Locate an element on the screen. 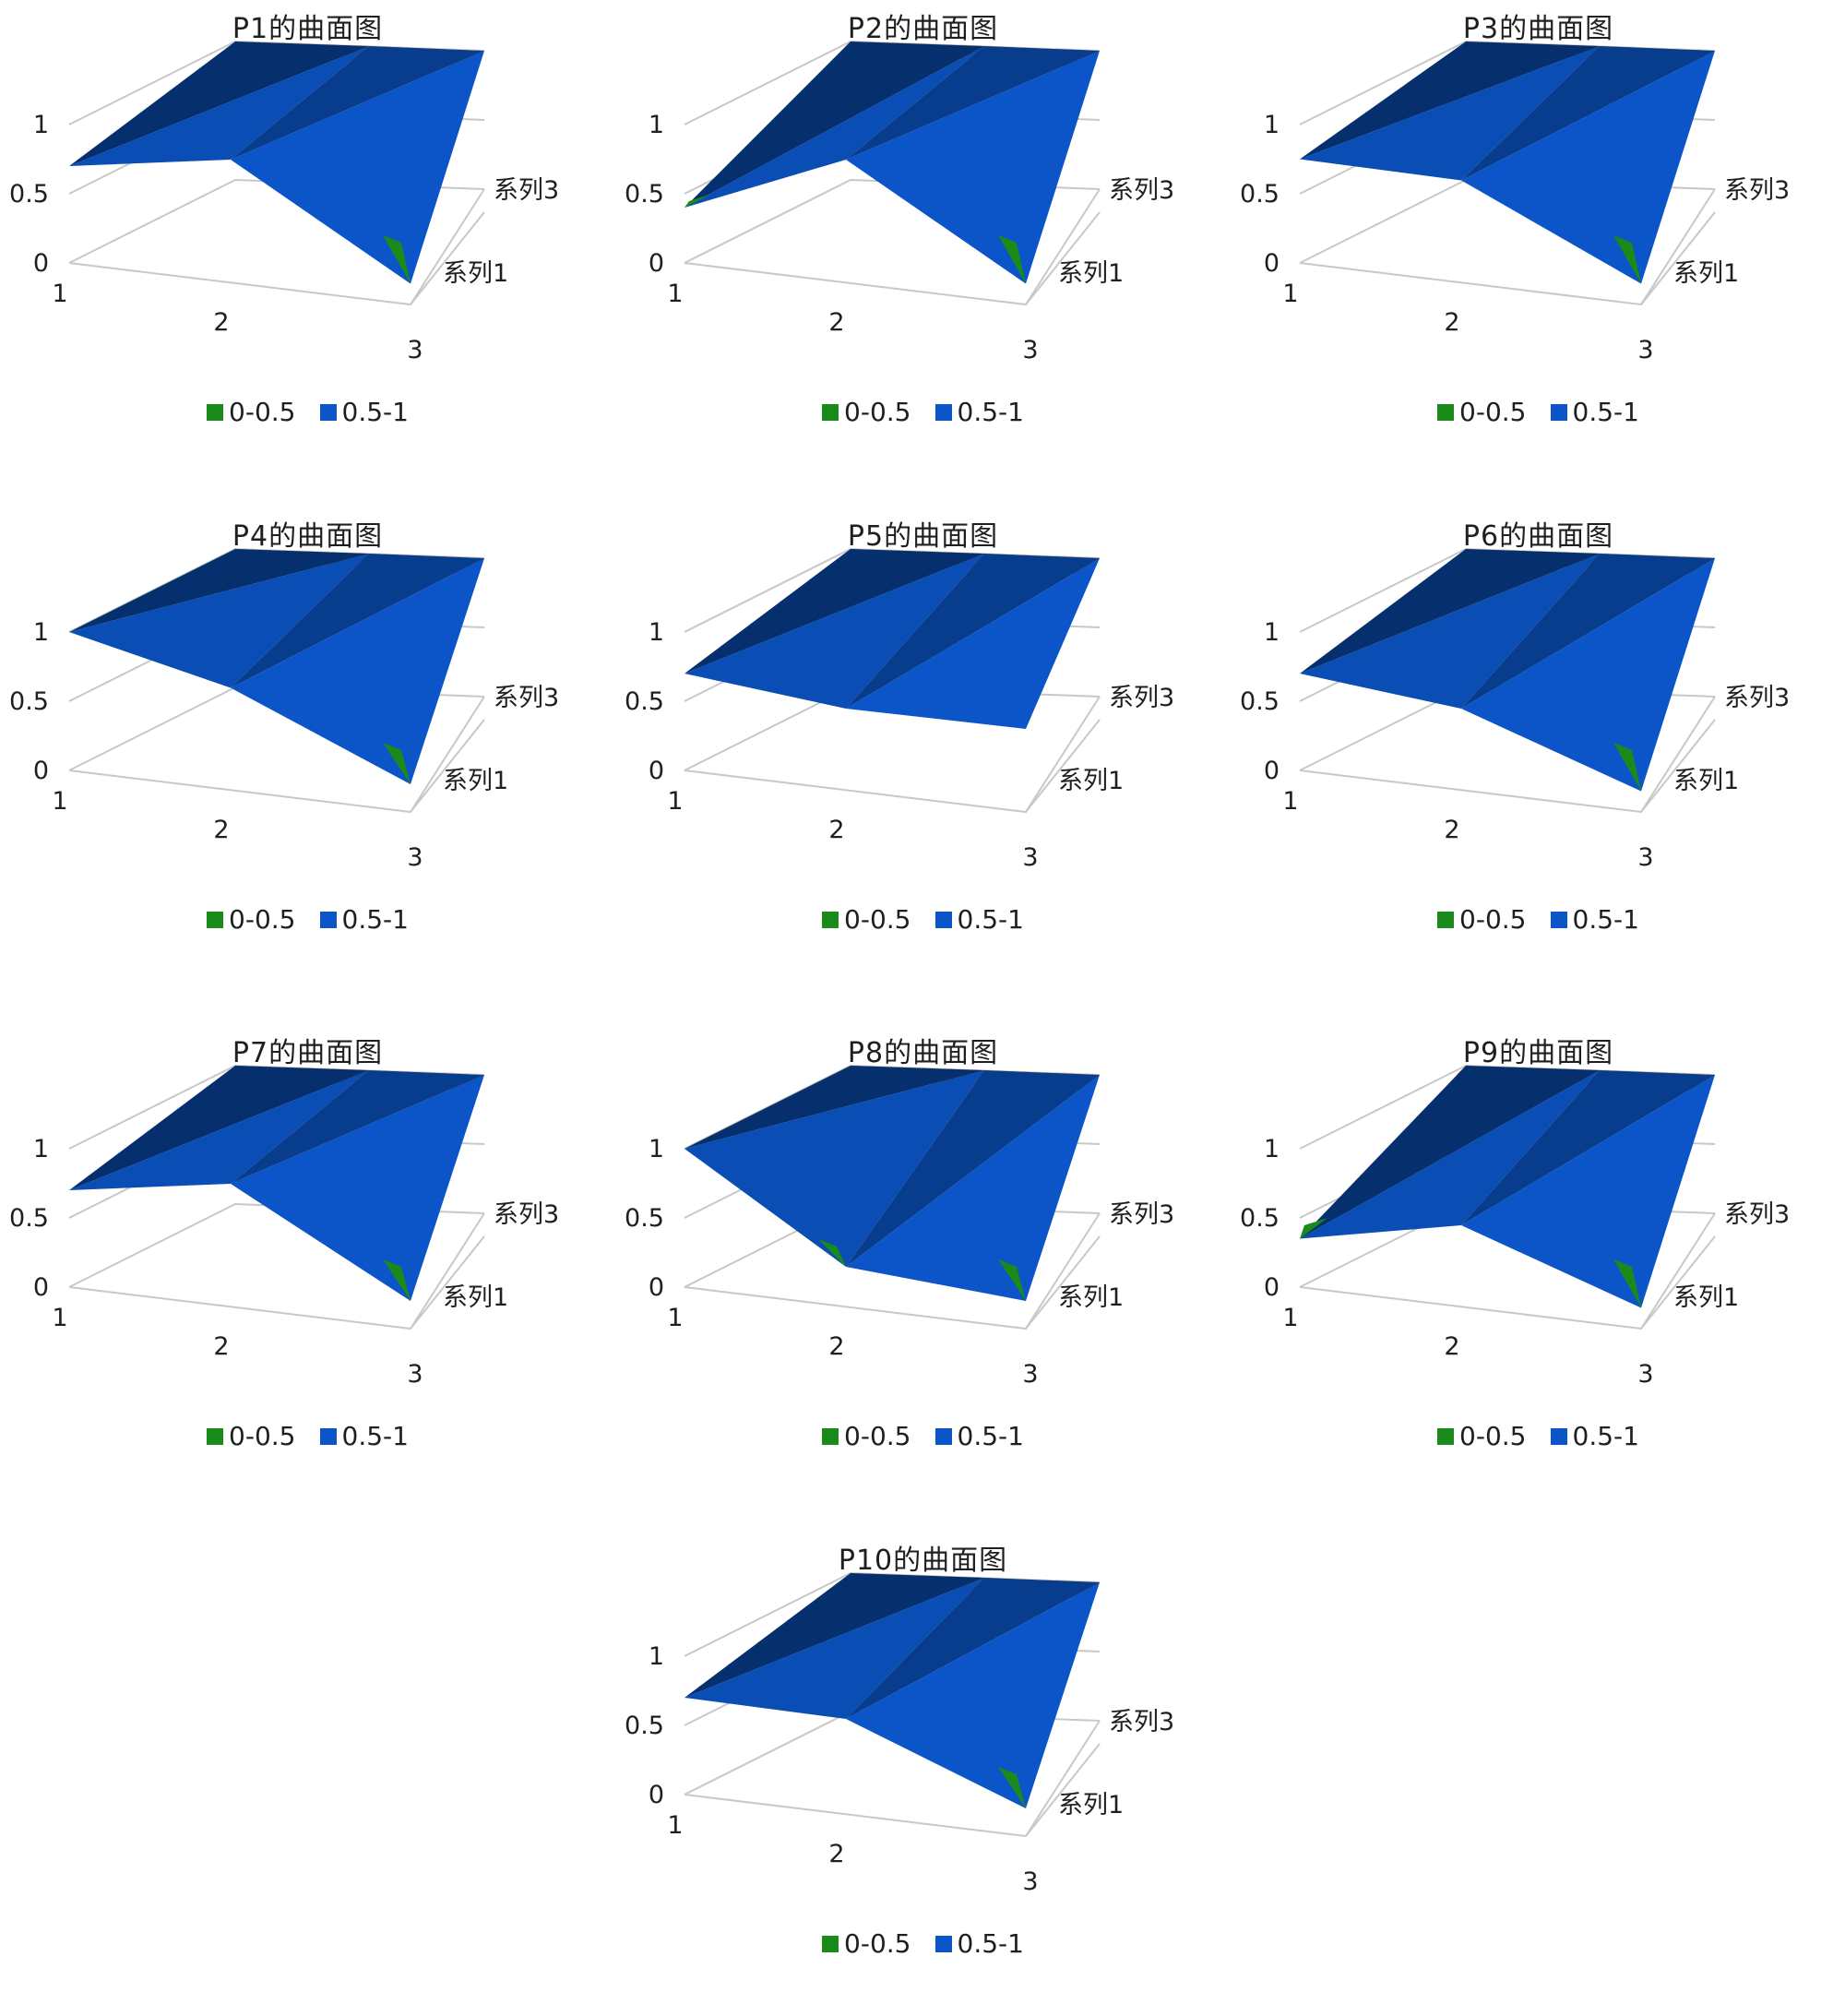 This screenshot has width=1845, height=2016. surface-chart-5: P5的曲面图 0 0.5 1 1 2 3 系列1 系列3 0-0.5 0.5-1 is located at coordinates (923, 749).